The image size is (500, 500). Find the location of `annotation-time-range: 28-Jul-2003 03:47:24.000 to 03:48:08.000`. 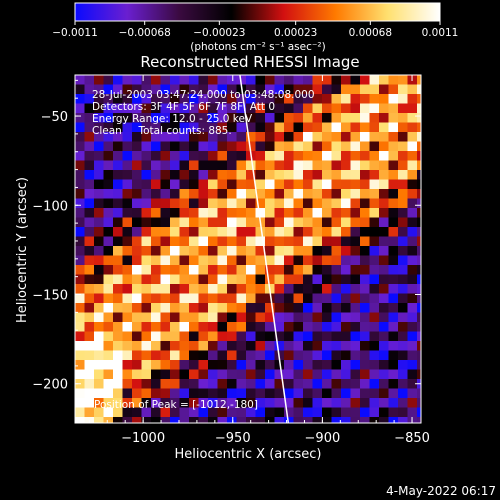

annotation-time-range: 28-Jul-2003 03:47:24.000 to 03:48:08.000 is located at coordinates (203, 95).